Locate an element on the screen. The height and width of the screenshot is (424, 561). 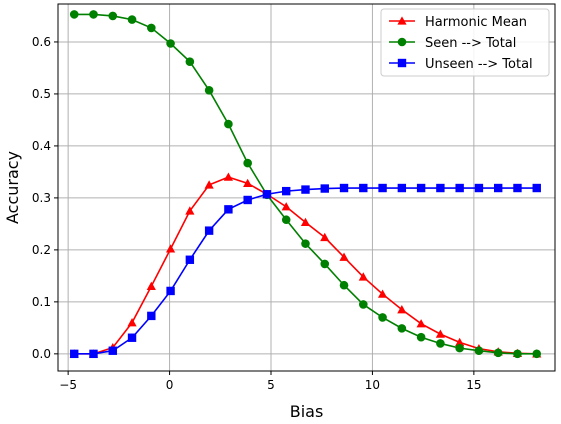
legend-item: Unseen --> Total is located at coordinates (461, 64).